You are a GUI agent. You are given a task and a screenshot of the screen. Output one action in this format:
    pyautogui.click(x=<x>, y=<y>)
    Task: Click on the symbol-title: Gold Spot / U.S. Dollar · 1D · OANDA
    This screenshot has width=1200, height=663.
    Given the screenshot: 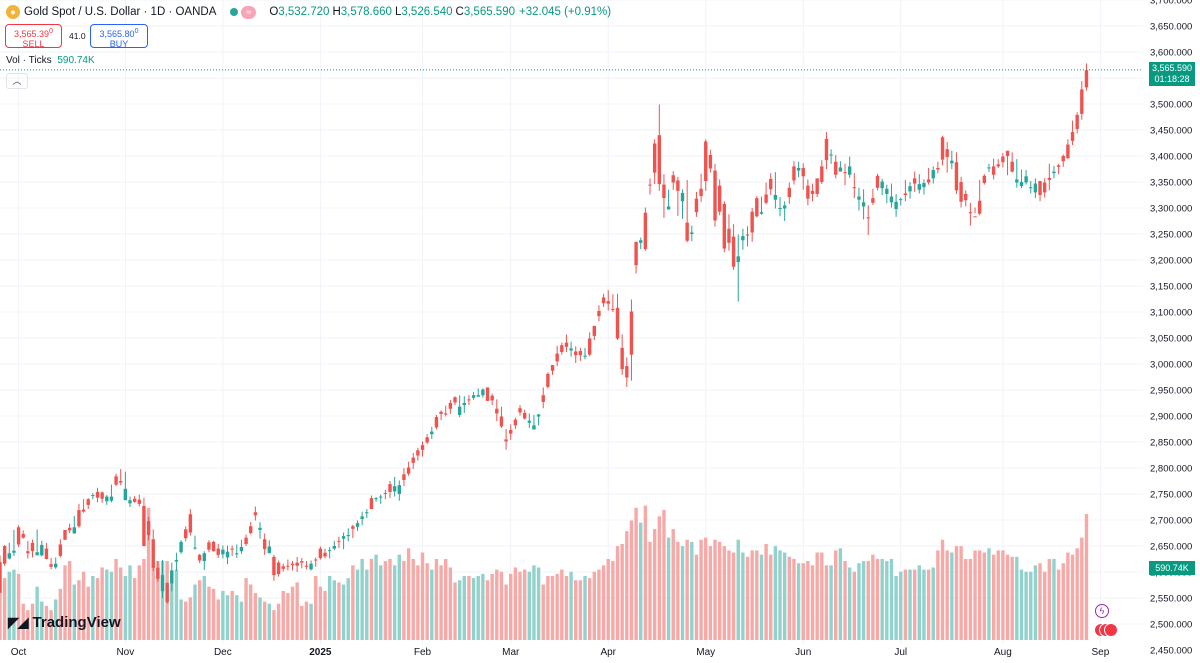 What is the action you would take?
    pyautogui.click(x=120, y=12)
    